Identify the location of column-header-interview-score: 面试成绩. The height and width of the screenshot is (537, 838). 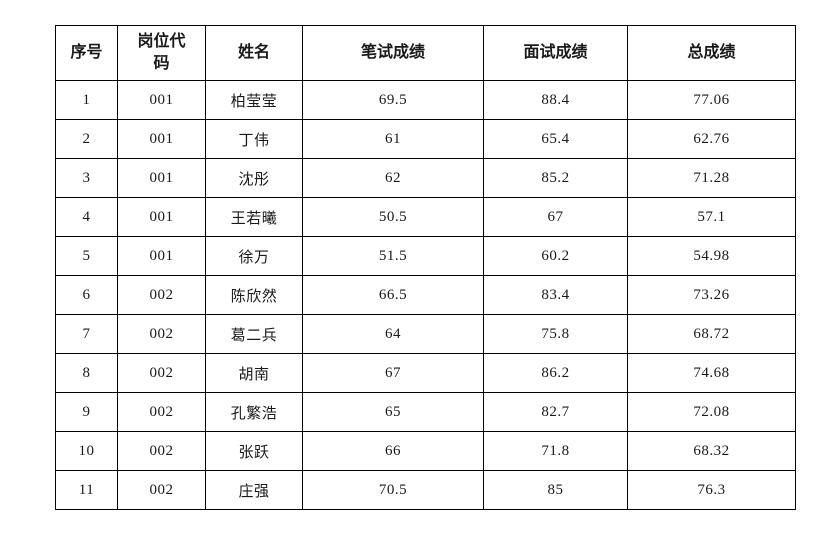
(555, 53).